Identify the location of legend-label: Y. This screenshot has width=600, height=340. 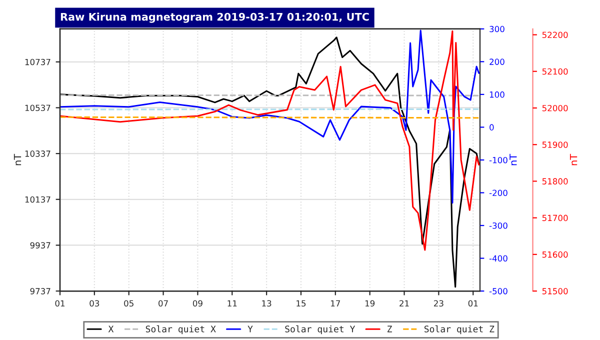
(250, 329).